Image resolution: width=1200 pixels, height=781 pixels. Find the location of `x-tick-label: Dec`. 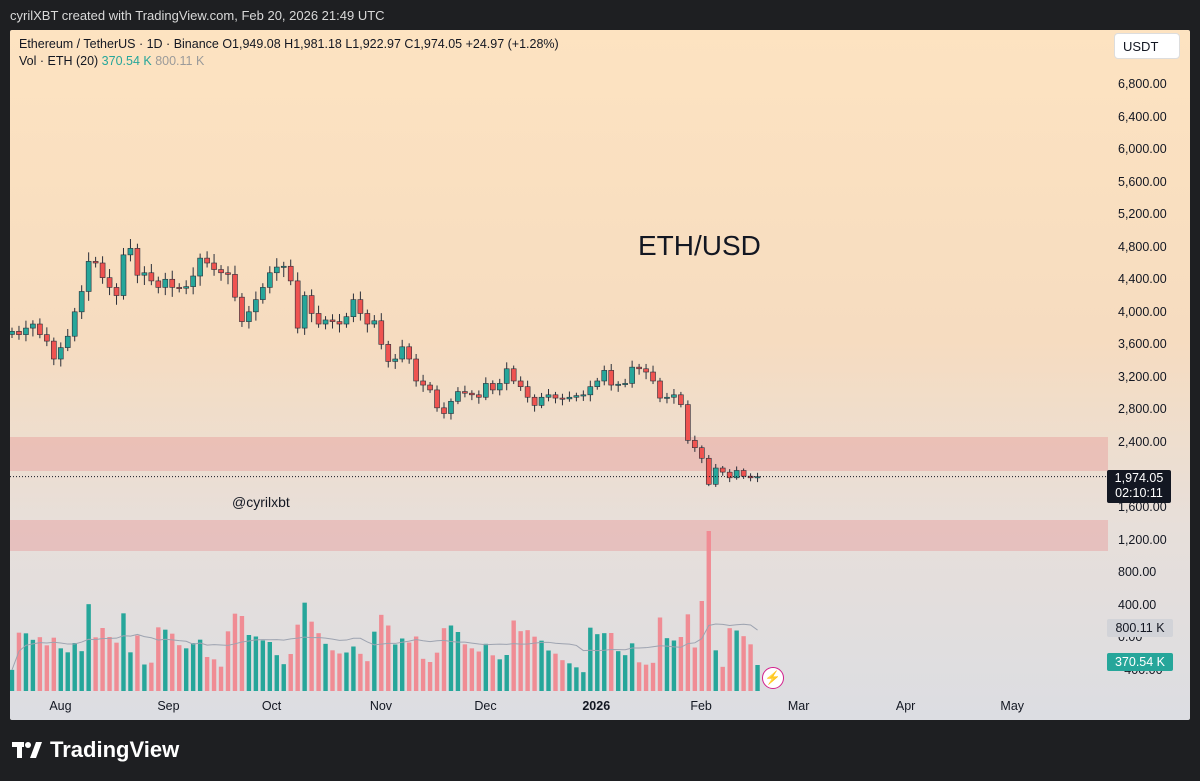

x-tick-label: Dec is located at coordinates (485, 706).